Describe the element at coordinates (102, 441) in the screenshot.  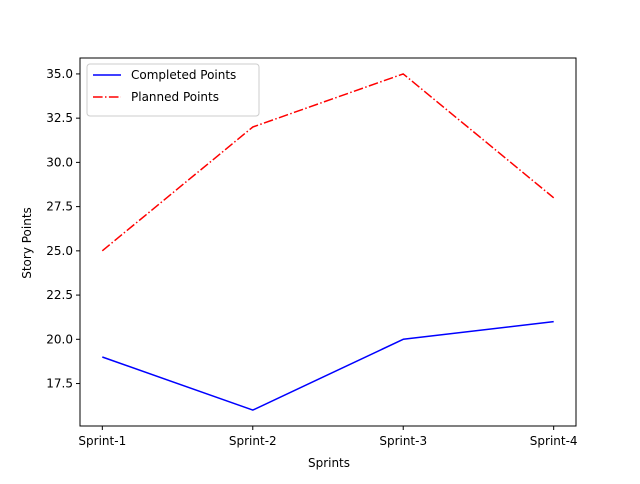
I see `x-tick-label: Sprint-1` at that location.